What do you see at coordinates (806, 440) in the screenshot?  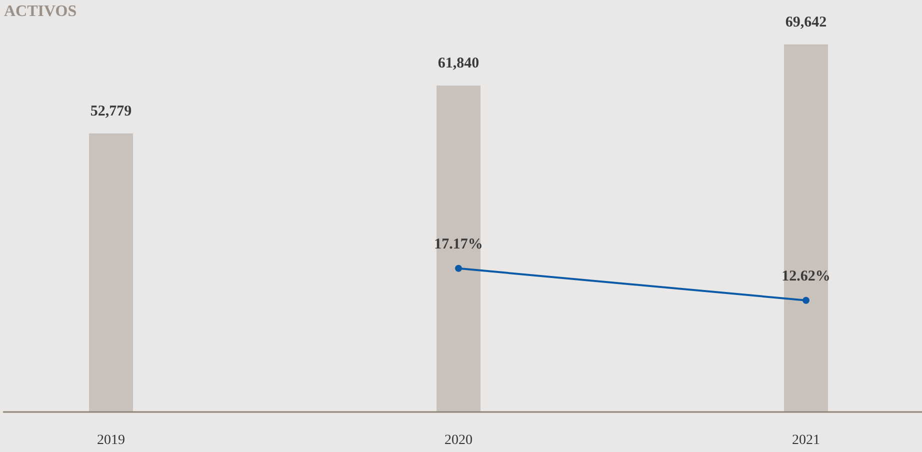 I see `x-tick-label: 2021` at bounding box center [806, 440].